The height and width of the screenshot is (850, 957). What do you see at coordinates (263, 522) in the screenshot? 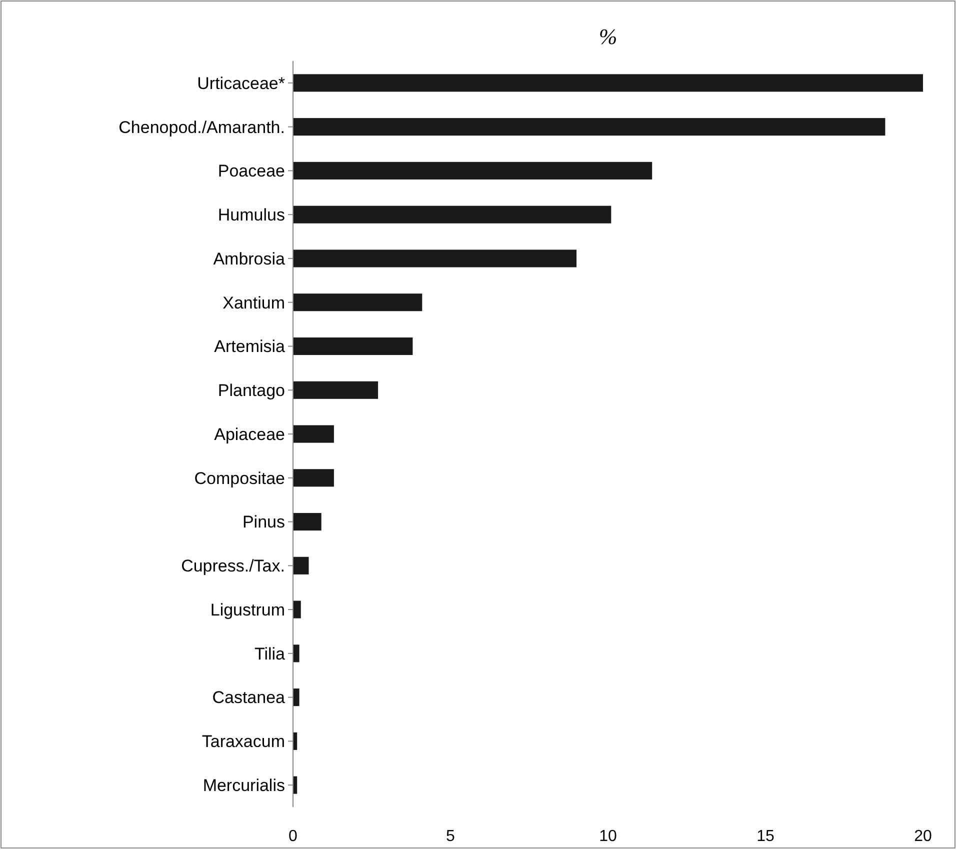
I see `y-tick-label: Pinus` at bounding box center [263, 522].